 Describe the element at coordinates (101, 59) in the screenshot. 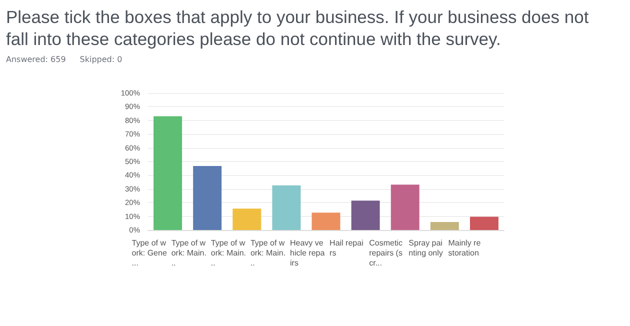

I see `text: Skipped: 0` at that location.